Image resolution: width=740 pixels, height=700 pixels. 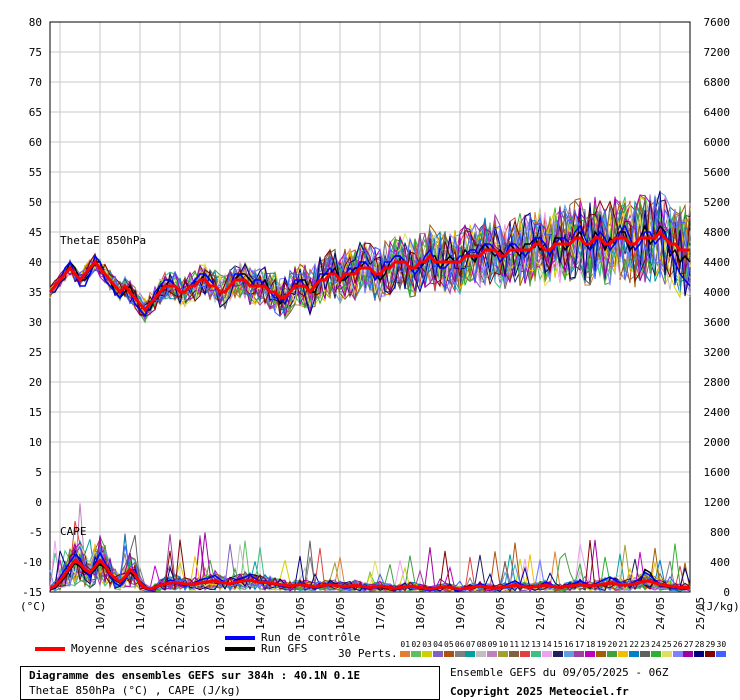 I want to click on legend-gfs-swatch, so click(x=240, y=649).